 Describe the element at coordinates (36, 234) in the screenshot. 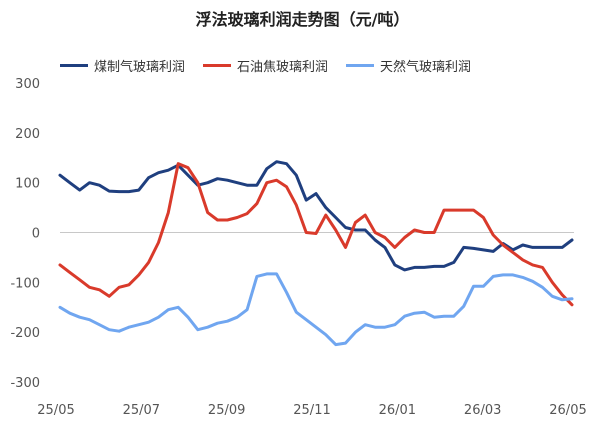

I see `y-tick-label: 0` at that location.